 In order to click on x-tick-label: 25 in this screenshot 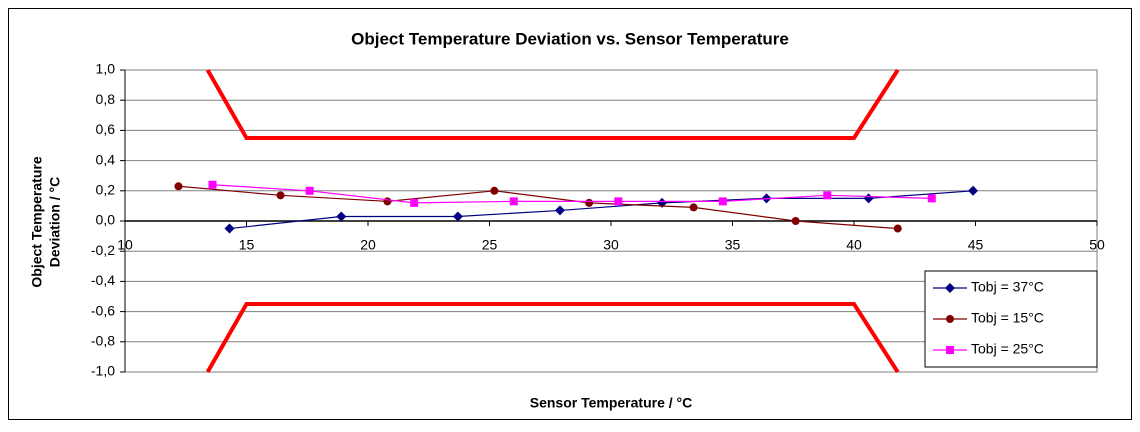, I will do `click(490, 245)`.